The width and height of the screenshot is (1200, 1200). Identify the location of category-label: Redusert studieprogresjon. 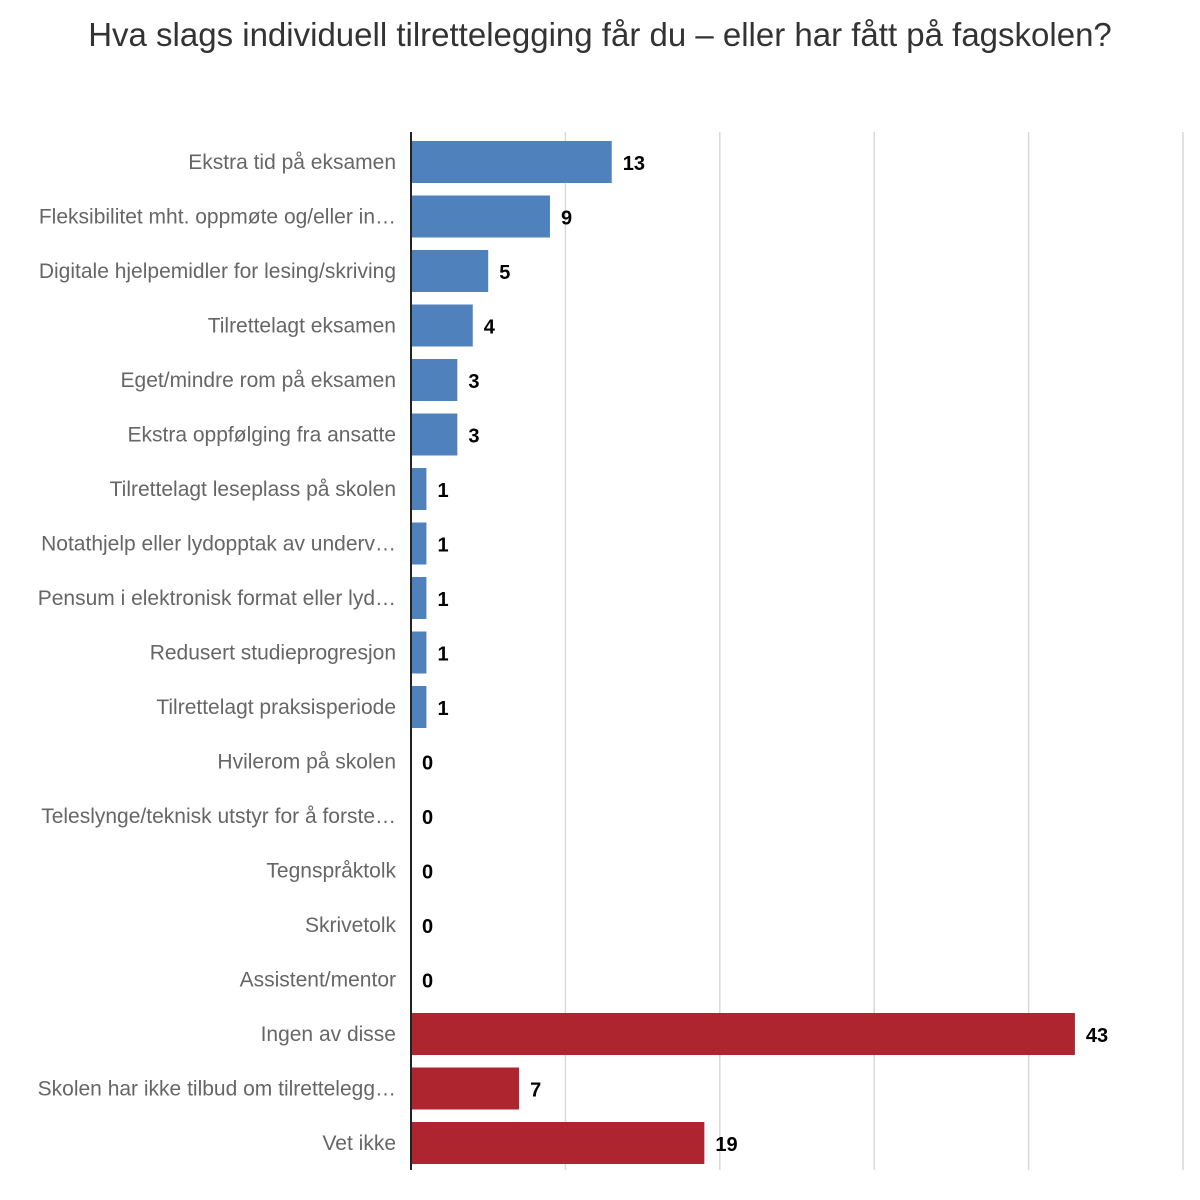
(273, 653).